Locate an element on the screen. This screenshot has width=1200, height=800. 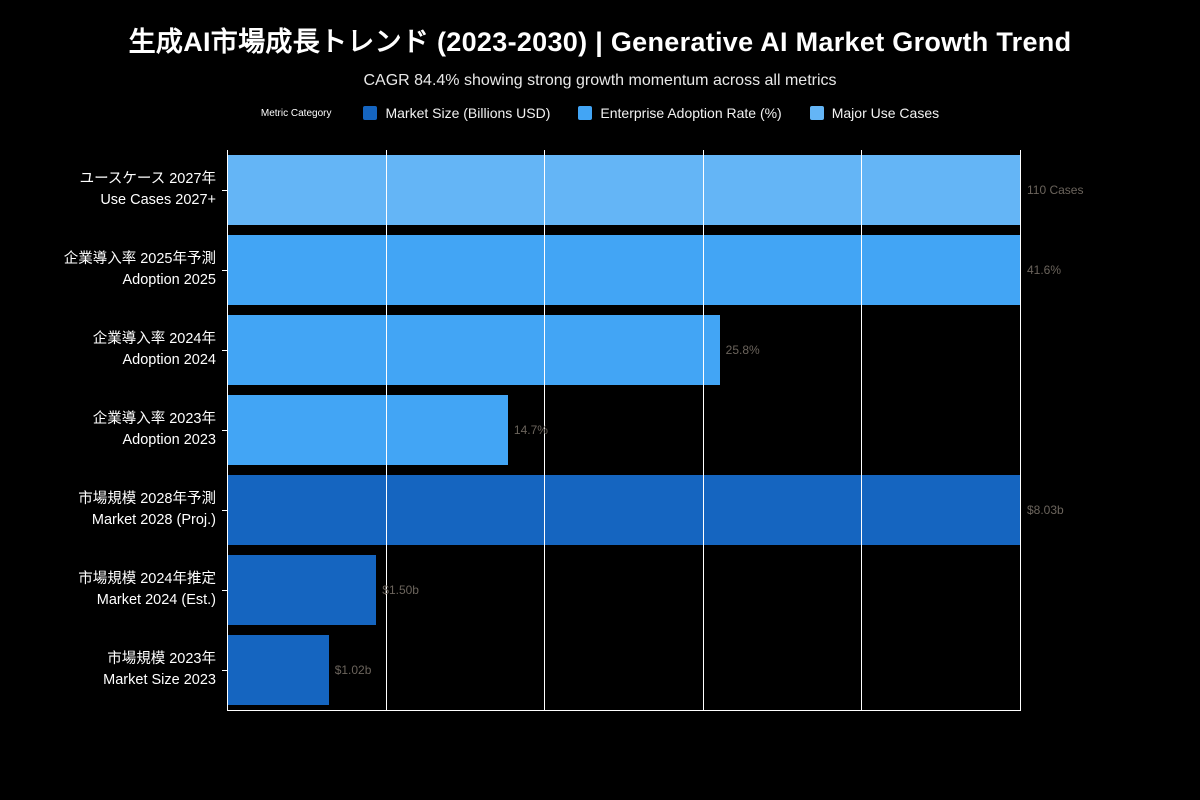
category-label-ja: ユースケース 2027年 is located at coordinates (147, 178).